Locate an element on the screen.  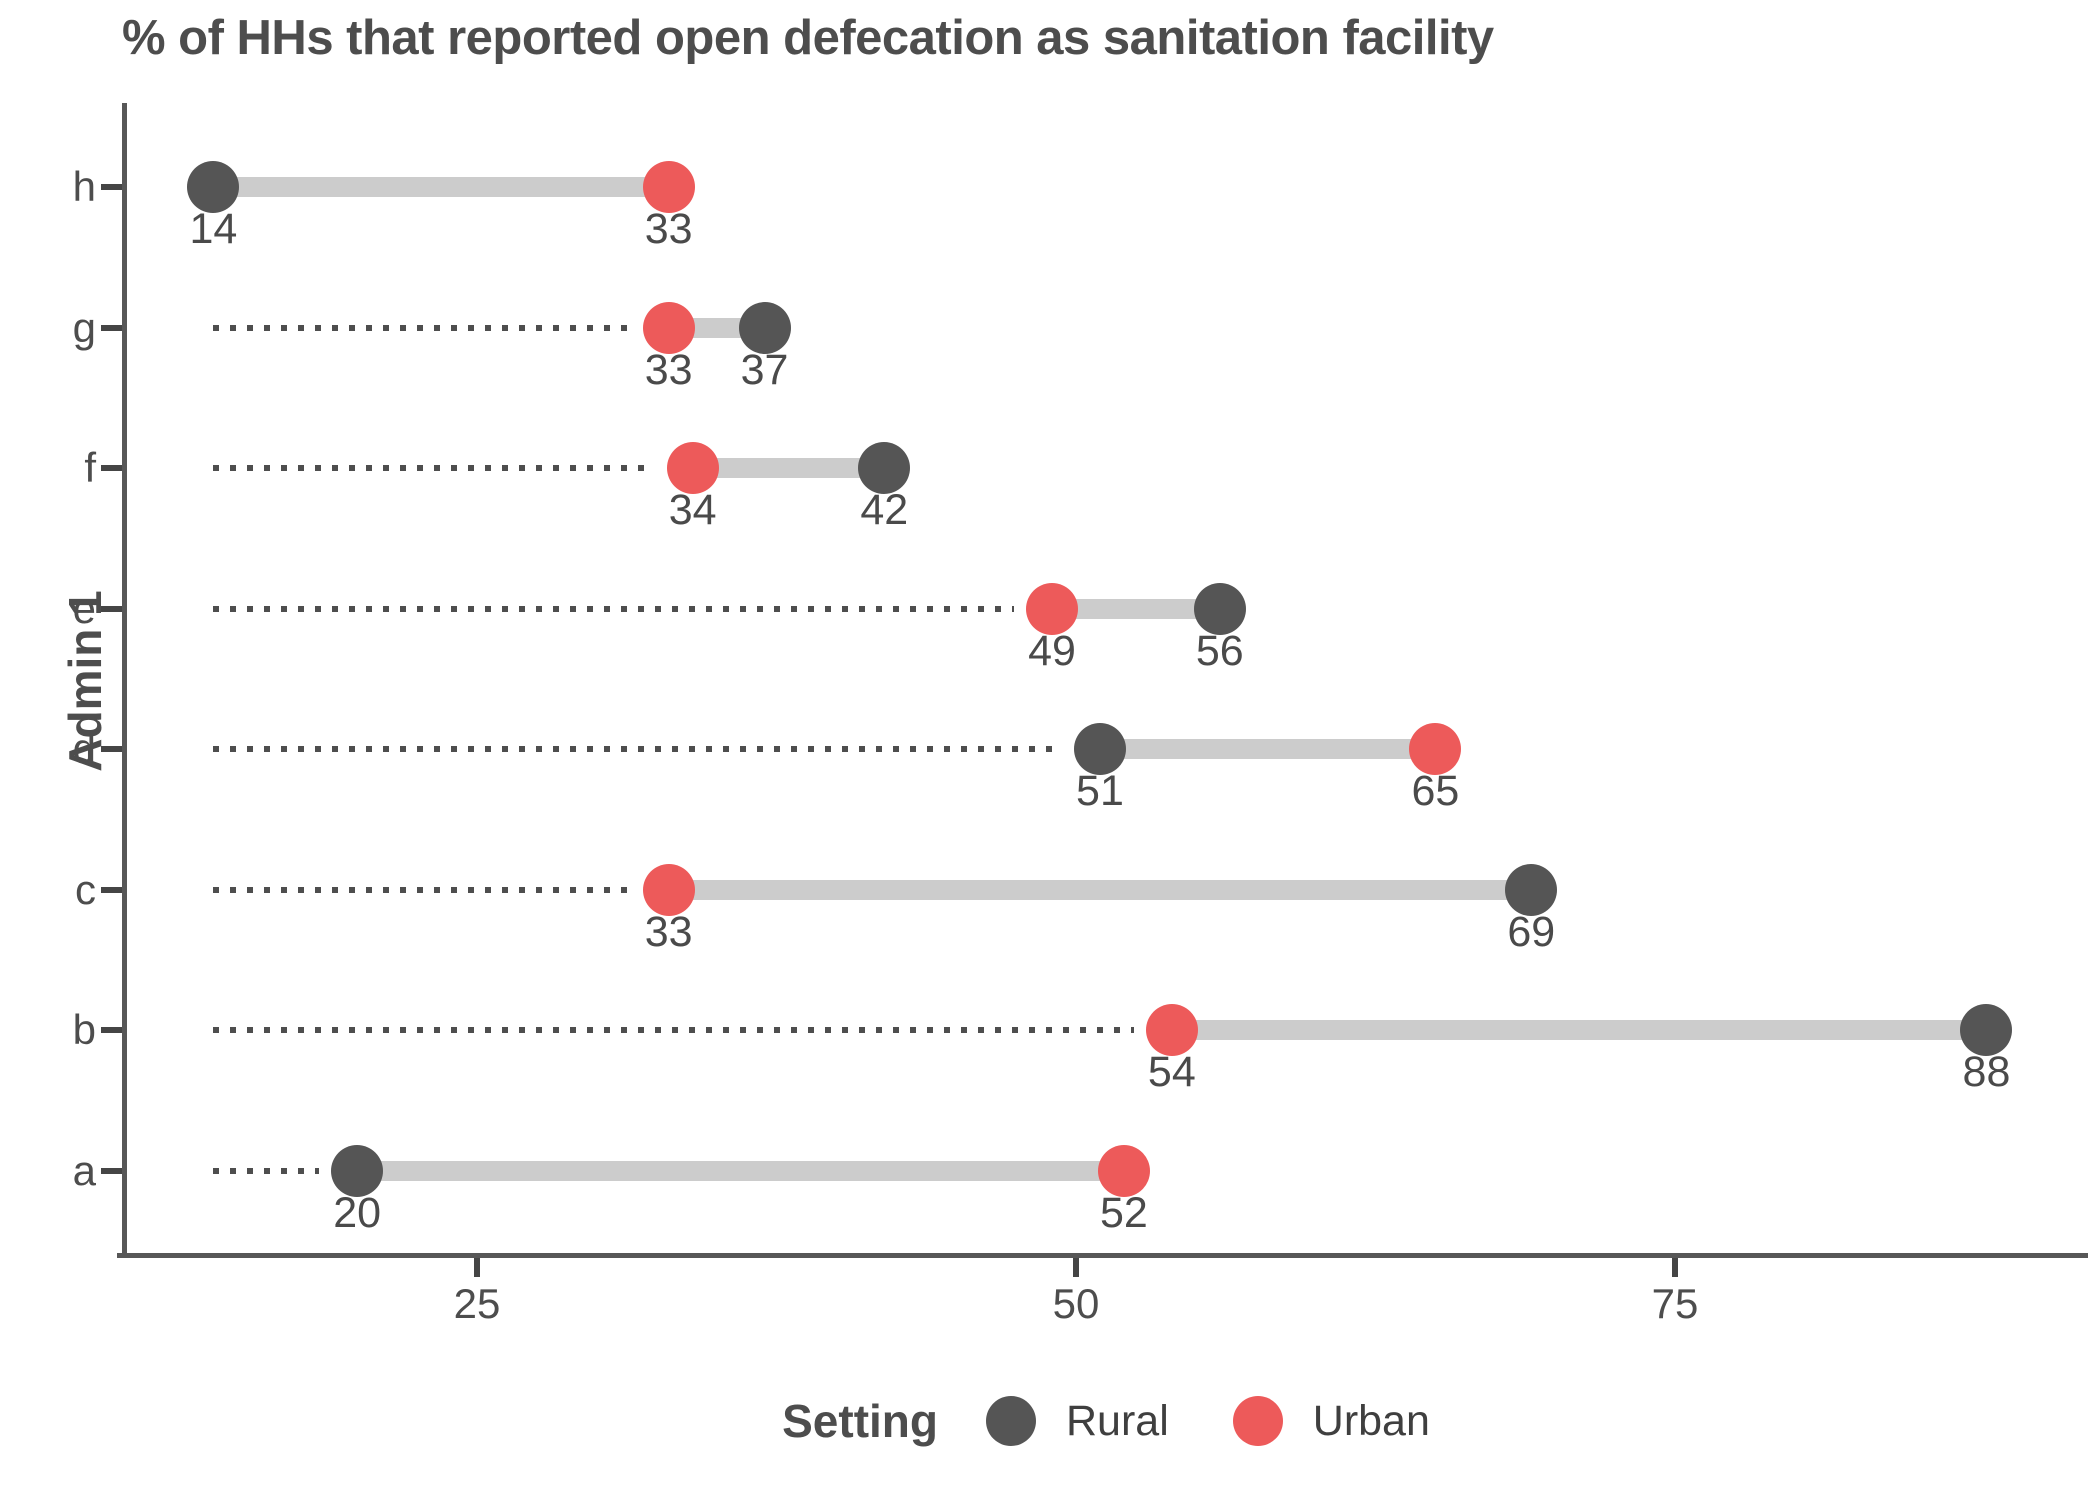
urban-value-label: 65 is located at coordinates (1435, 791).